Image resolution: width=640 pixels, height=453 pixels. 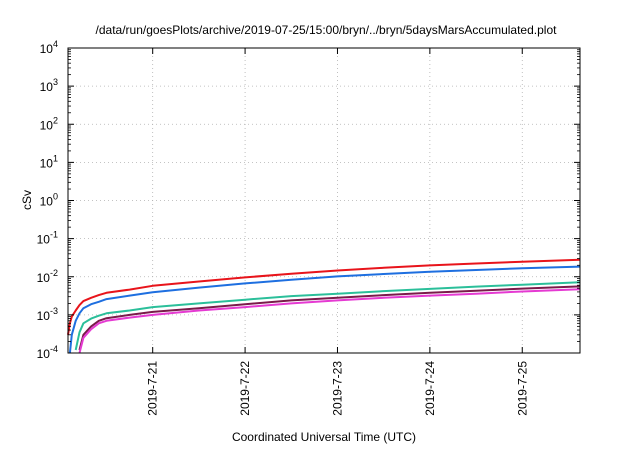 What do you see at coordinates (337, 388) in the screenshot?
I see `x-tick-label: 2019-7-23` at bounding box center [337, 388].